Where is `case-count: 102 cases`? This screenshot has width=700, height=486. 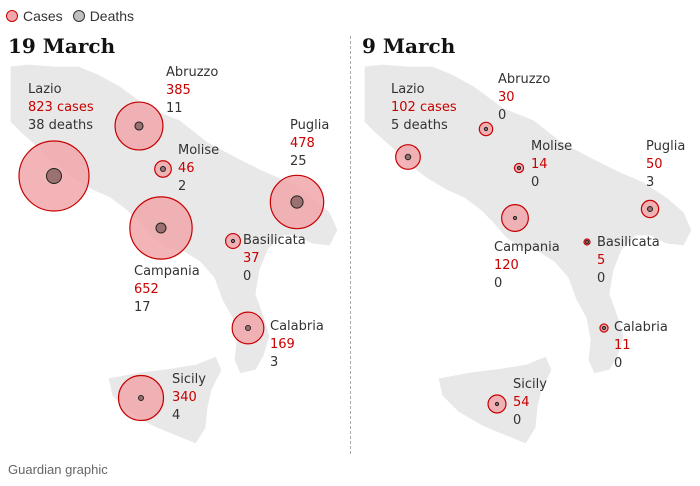 case-count: 102 cases is located at coordinates (424, 107).